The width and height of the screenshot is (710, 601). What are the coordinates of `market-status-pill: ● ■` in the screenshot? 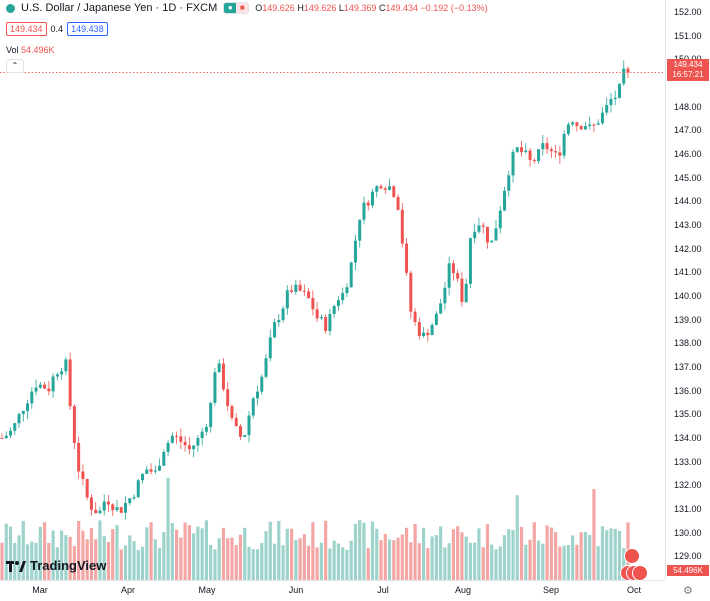 It's located at (236, 8).